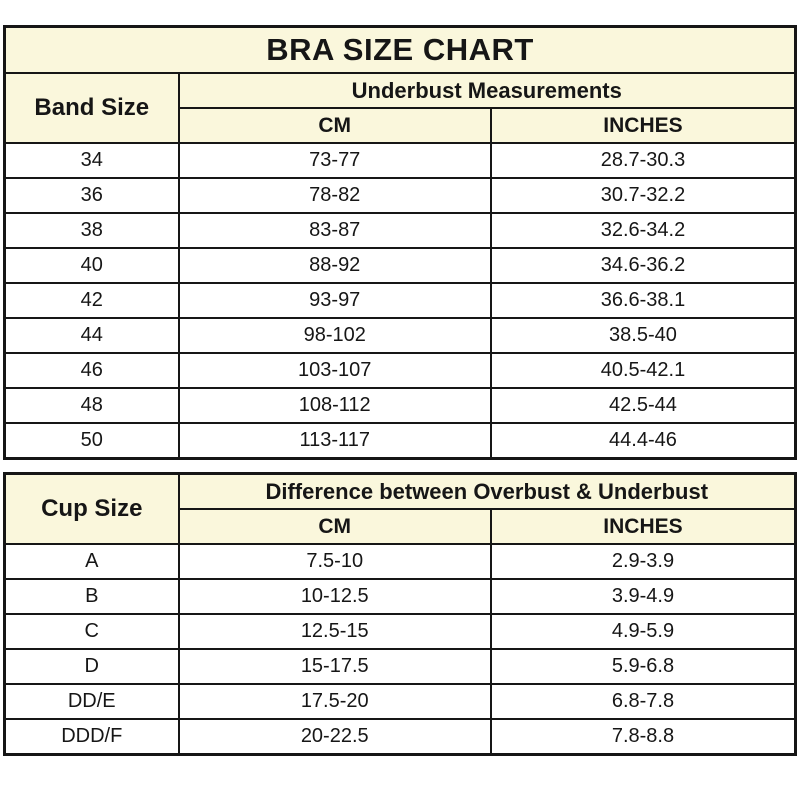  What do you see at coordinates (643, 405) in the screenshot?
I see `value-cell: 42.5-44` at bounding box center [643, 405].